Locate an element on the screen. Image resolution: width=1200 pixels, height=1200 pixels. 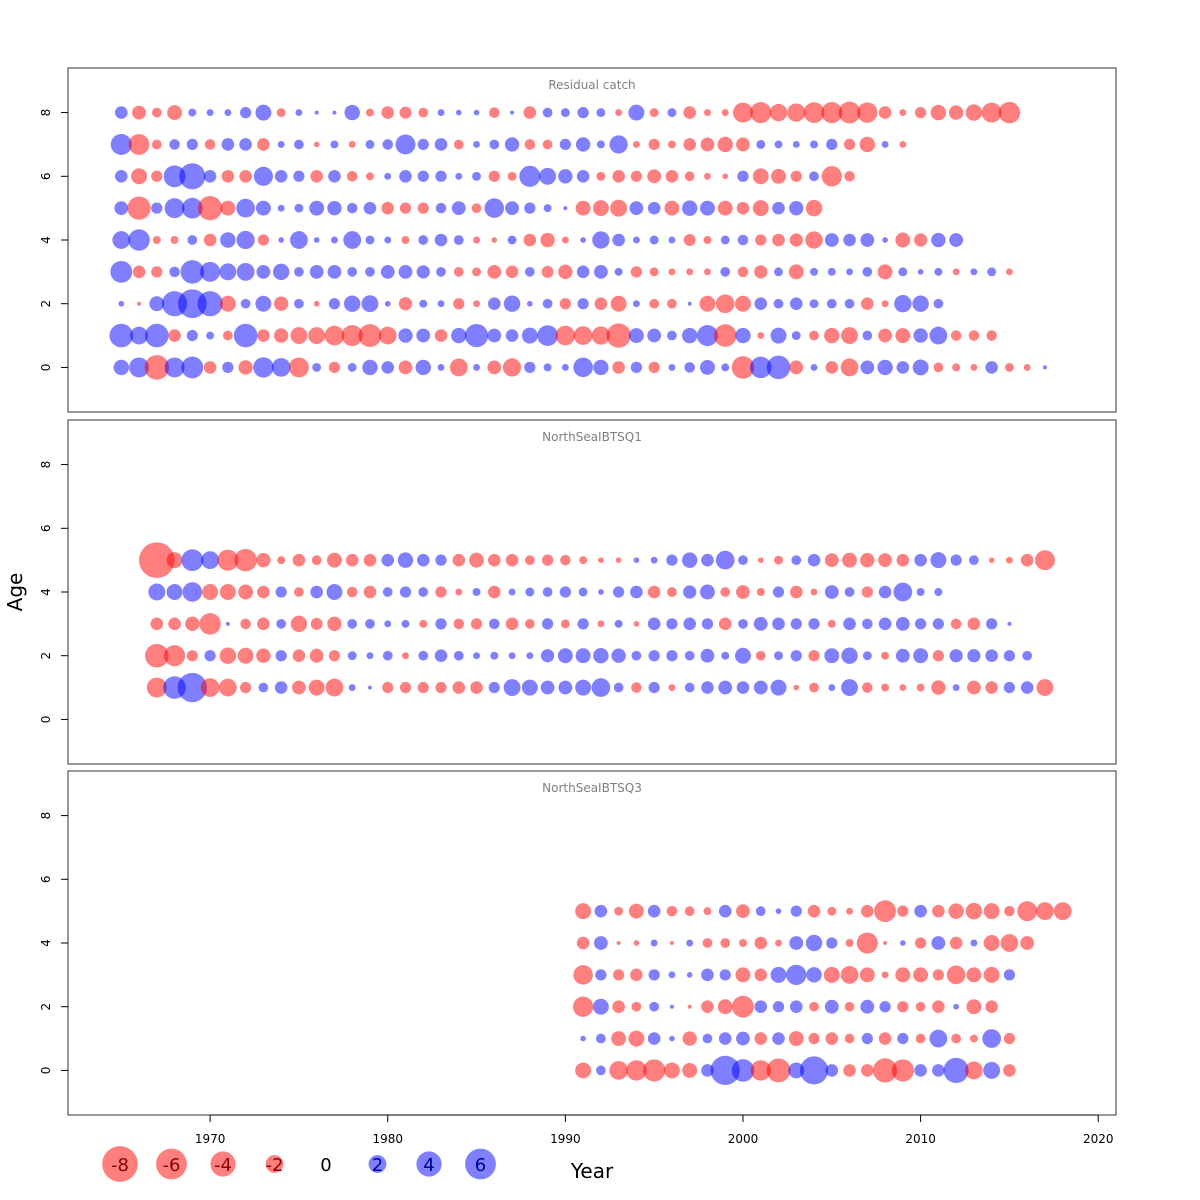
legend-item: -4 is located at coordinates (223, 1164).